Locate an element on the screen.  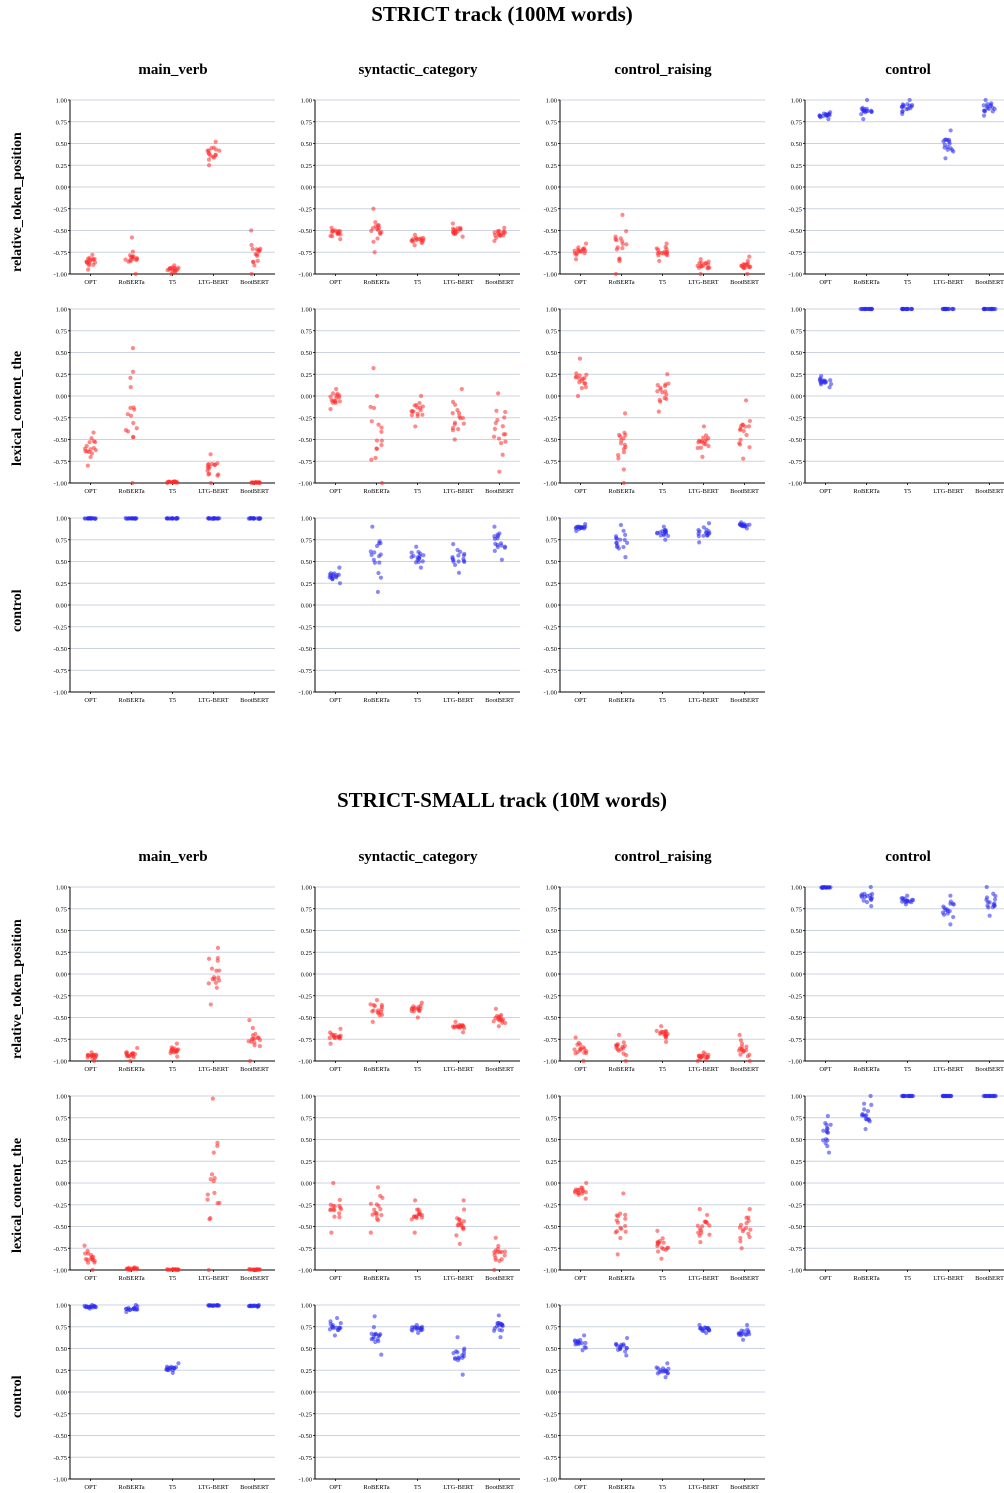
x-tick-label: RoBERTa is located at coordinates (866, 491).